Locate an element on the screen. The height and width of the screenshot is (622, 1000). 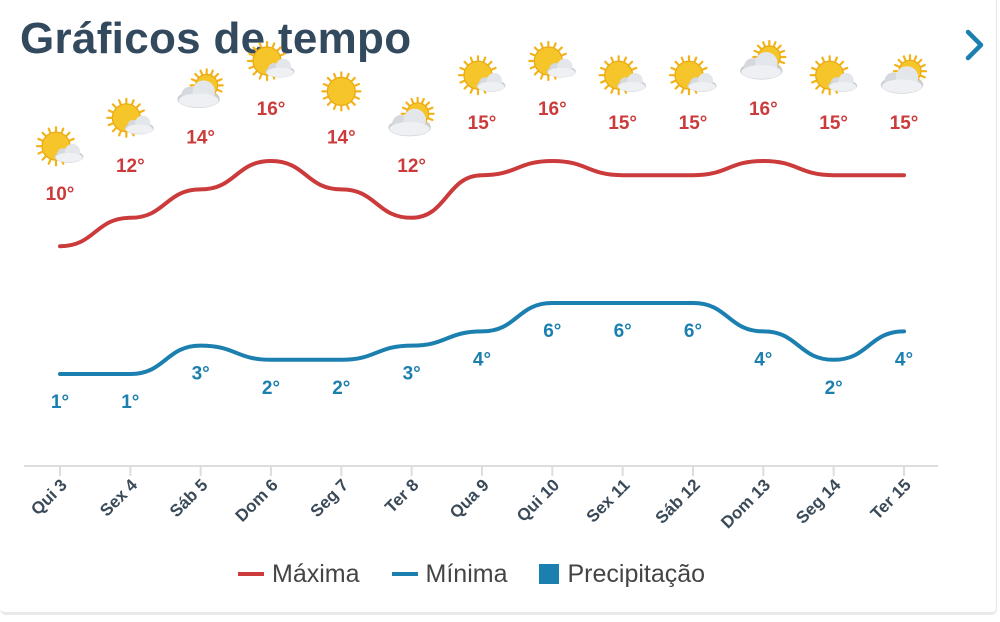
max-data-label: 10° is located at coordinates (60, 194).